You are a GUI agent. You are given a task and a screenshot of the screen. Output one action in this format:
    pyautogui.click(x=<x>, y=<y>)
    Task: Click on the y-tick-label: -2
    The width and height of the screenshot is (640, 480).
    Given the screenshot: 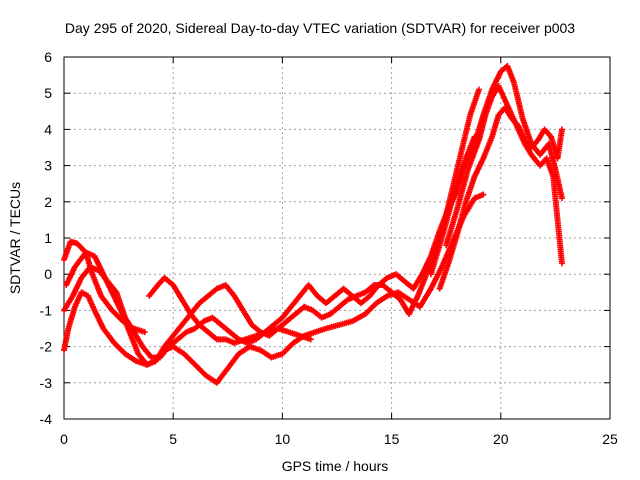 What is the action you would take?
    pyautogui.click(x=46, y=347)
    